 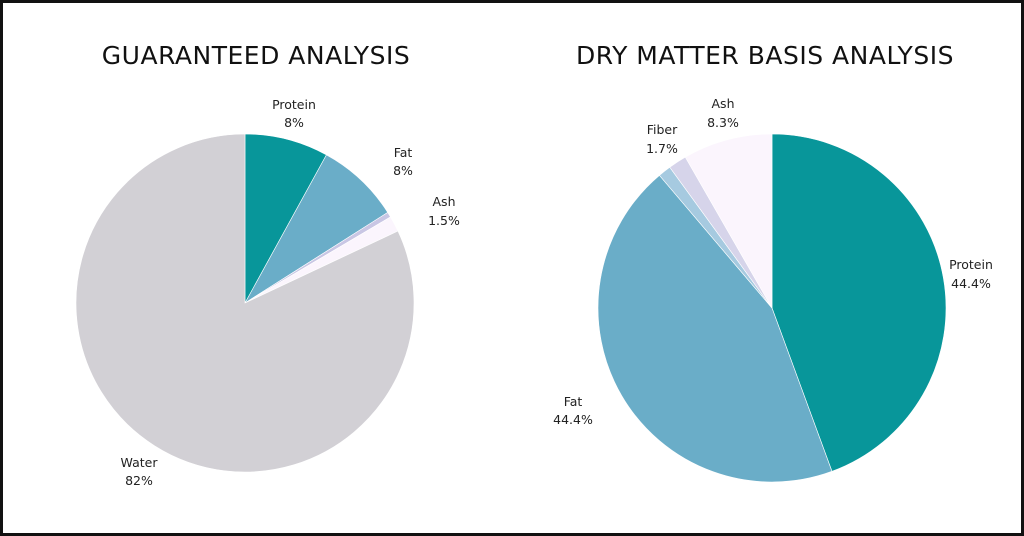 What do you see at coordinates (971, 264) in the screenshot?
I see `label-dm-protein-name: Protein` at bounding box center [971, 264].